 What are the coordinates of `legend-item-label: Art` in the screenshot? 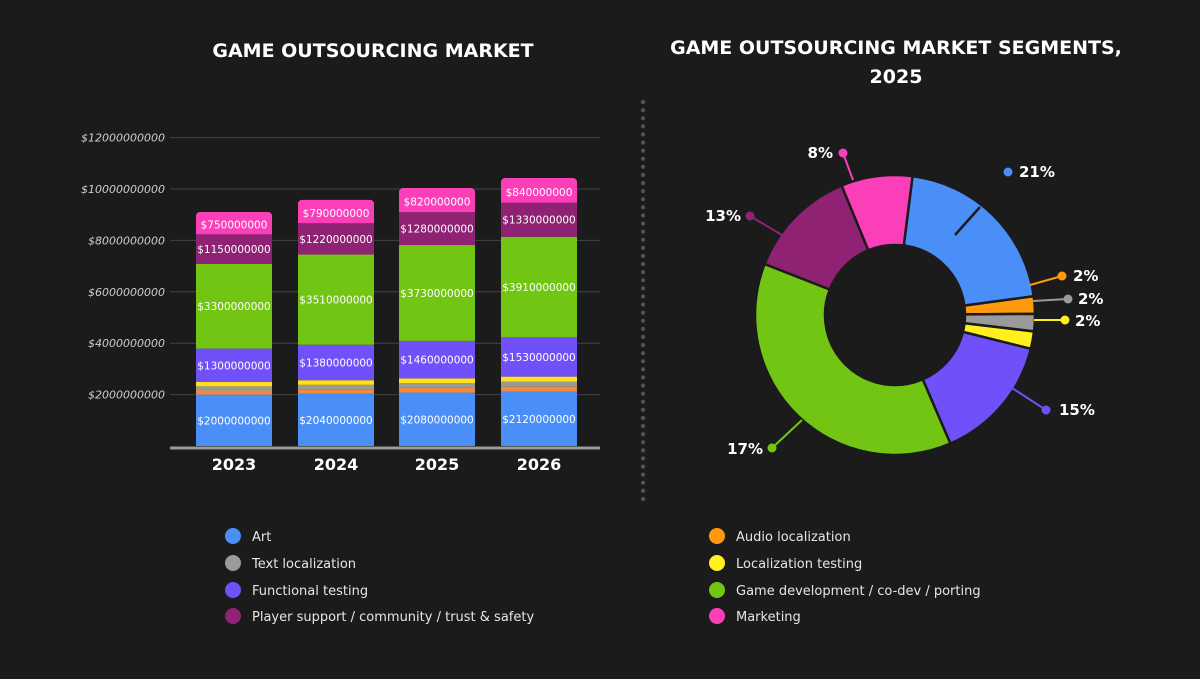 It's located at (261, 537).